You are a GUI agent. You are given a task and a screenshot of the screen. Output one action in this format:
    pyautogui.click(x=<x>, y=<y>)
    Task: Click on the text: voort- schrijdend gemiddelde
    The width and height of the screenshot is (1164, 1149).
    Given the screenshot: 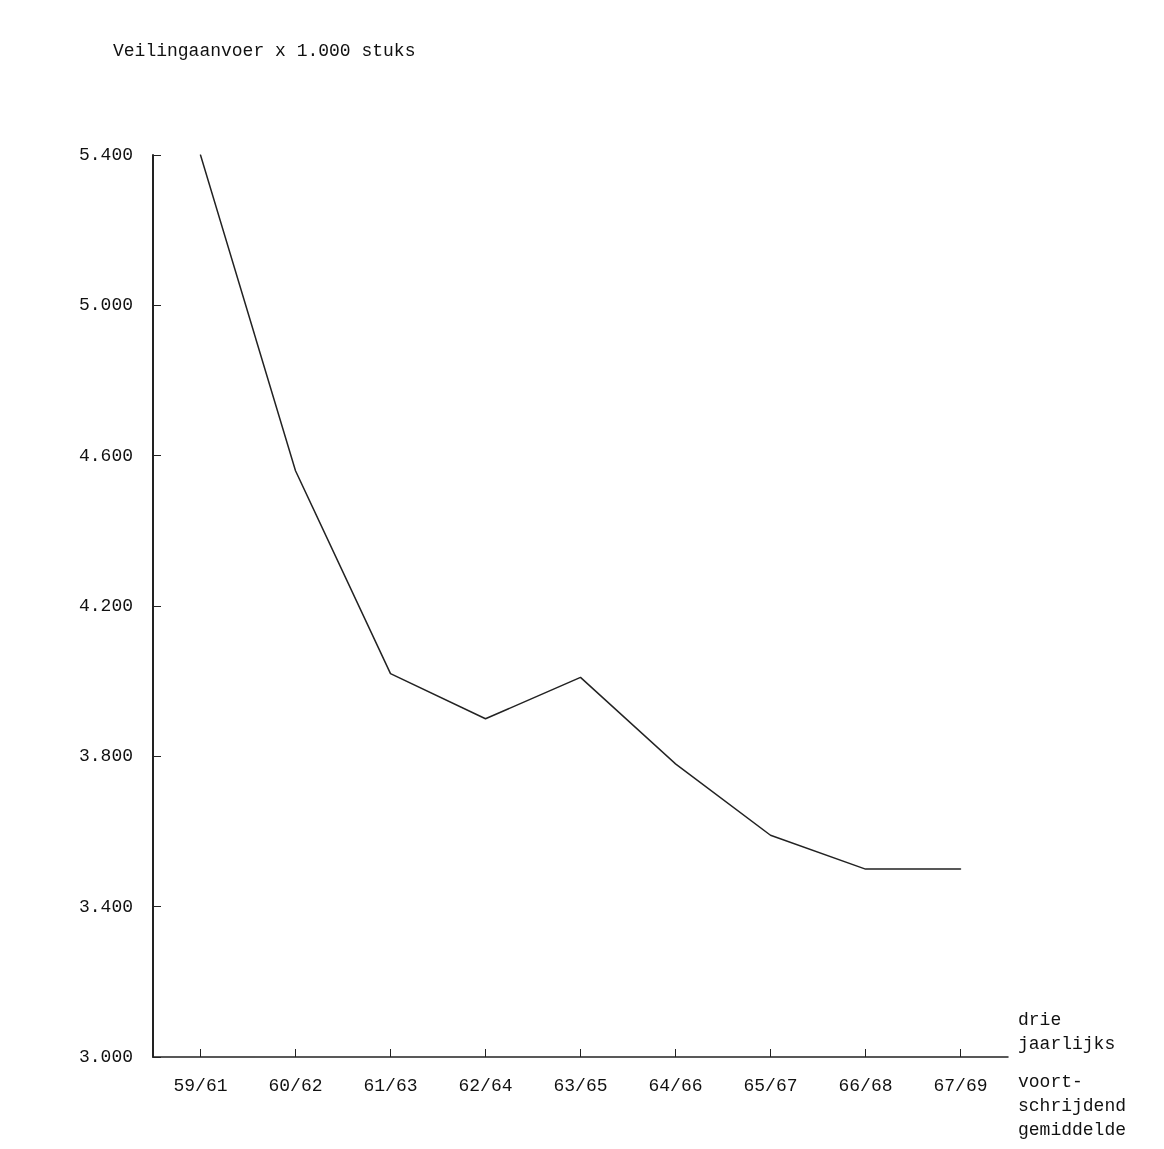 What is the action you would take?
    pyautogui.click(x=1072, y=1106)
    